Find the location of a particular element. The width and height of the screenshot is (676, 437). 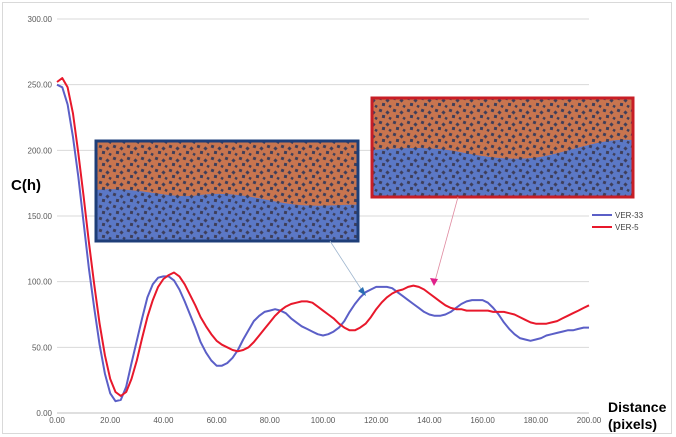

y-tick-labels: 0.00 50.00 100.00 150.00 200.00 250.00 300.00 is located at coordinates (40, 216).